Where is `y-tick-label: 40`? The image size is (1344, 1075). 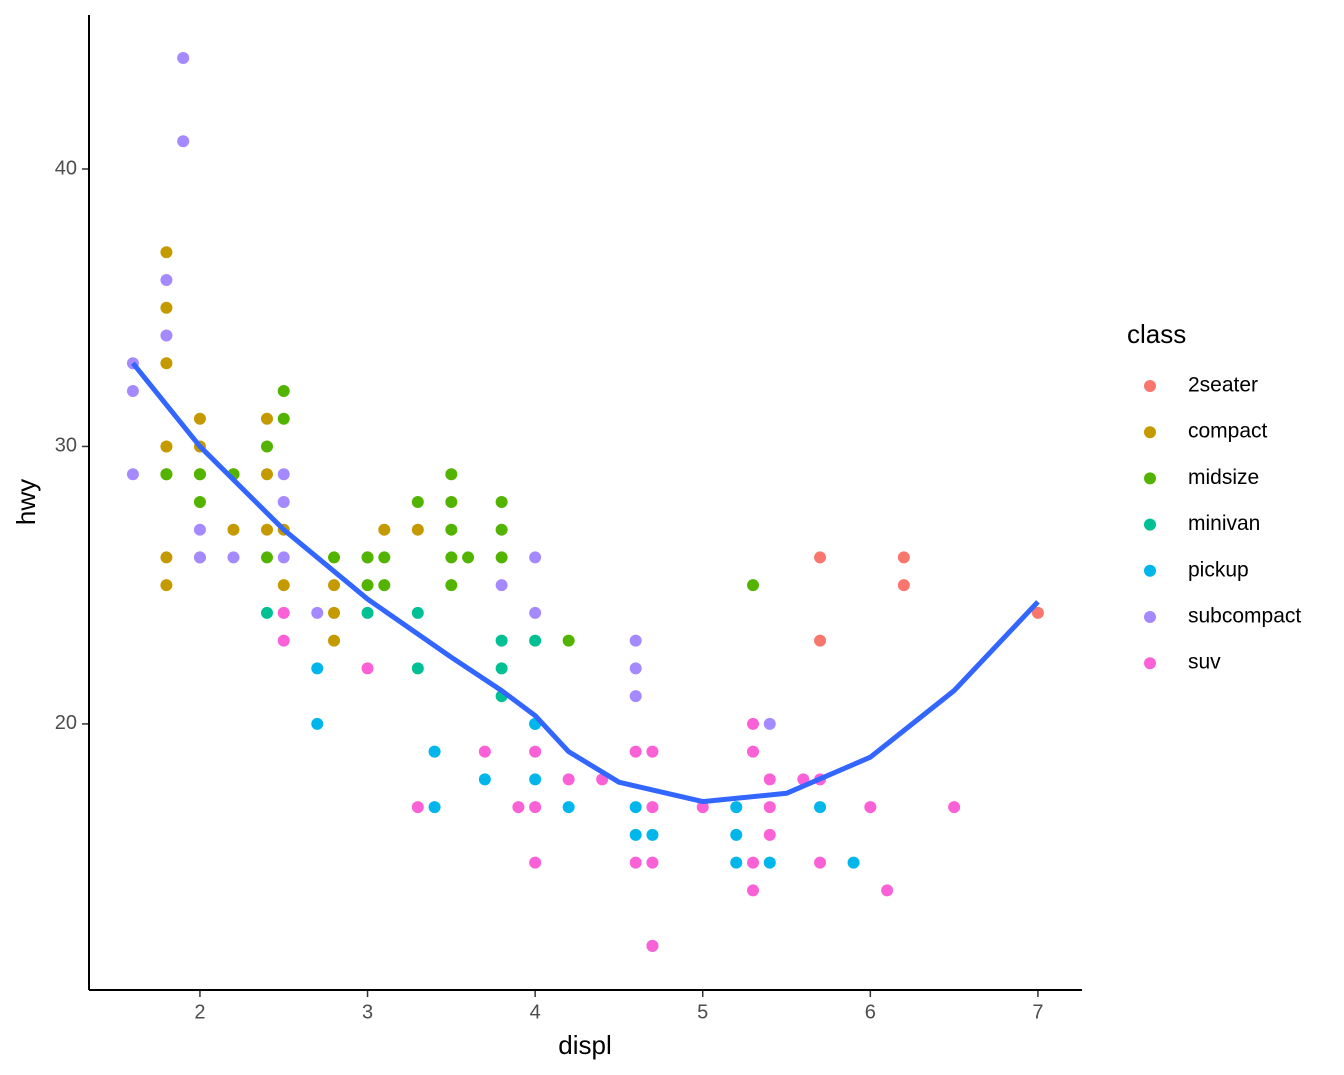
y-tick-label: 40 is located at coordinates (66, 168).